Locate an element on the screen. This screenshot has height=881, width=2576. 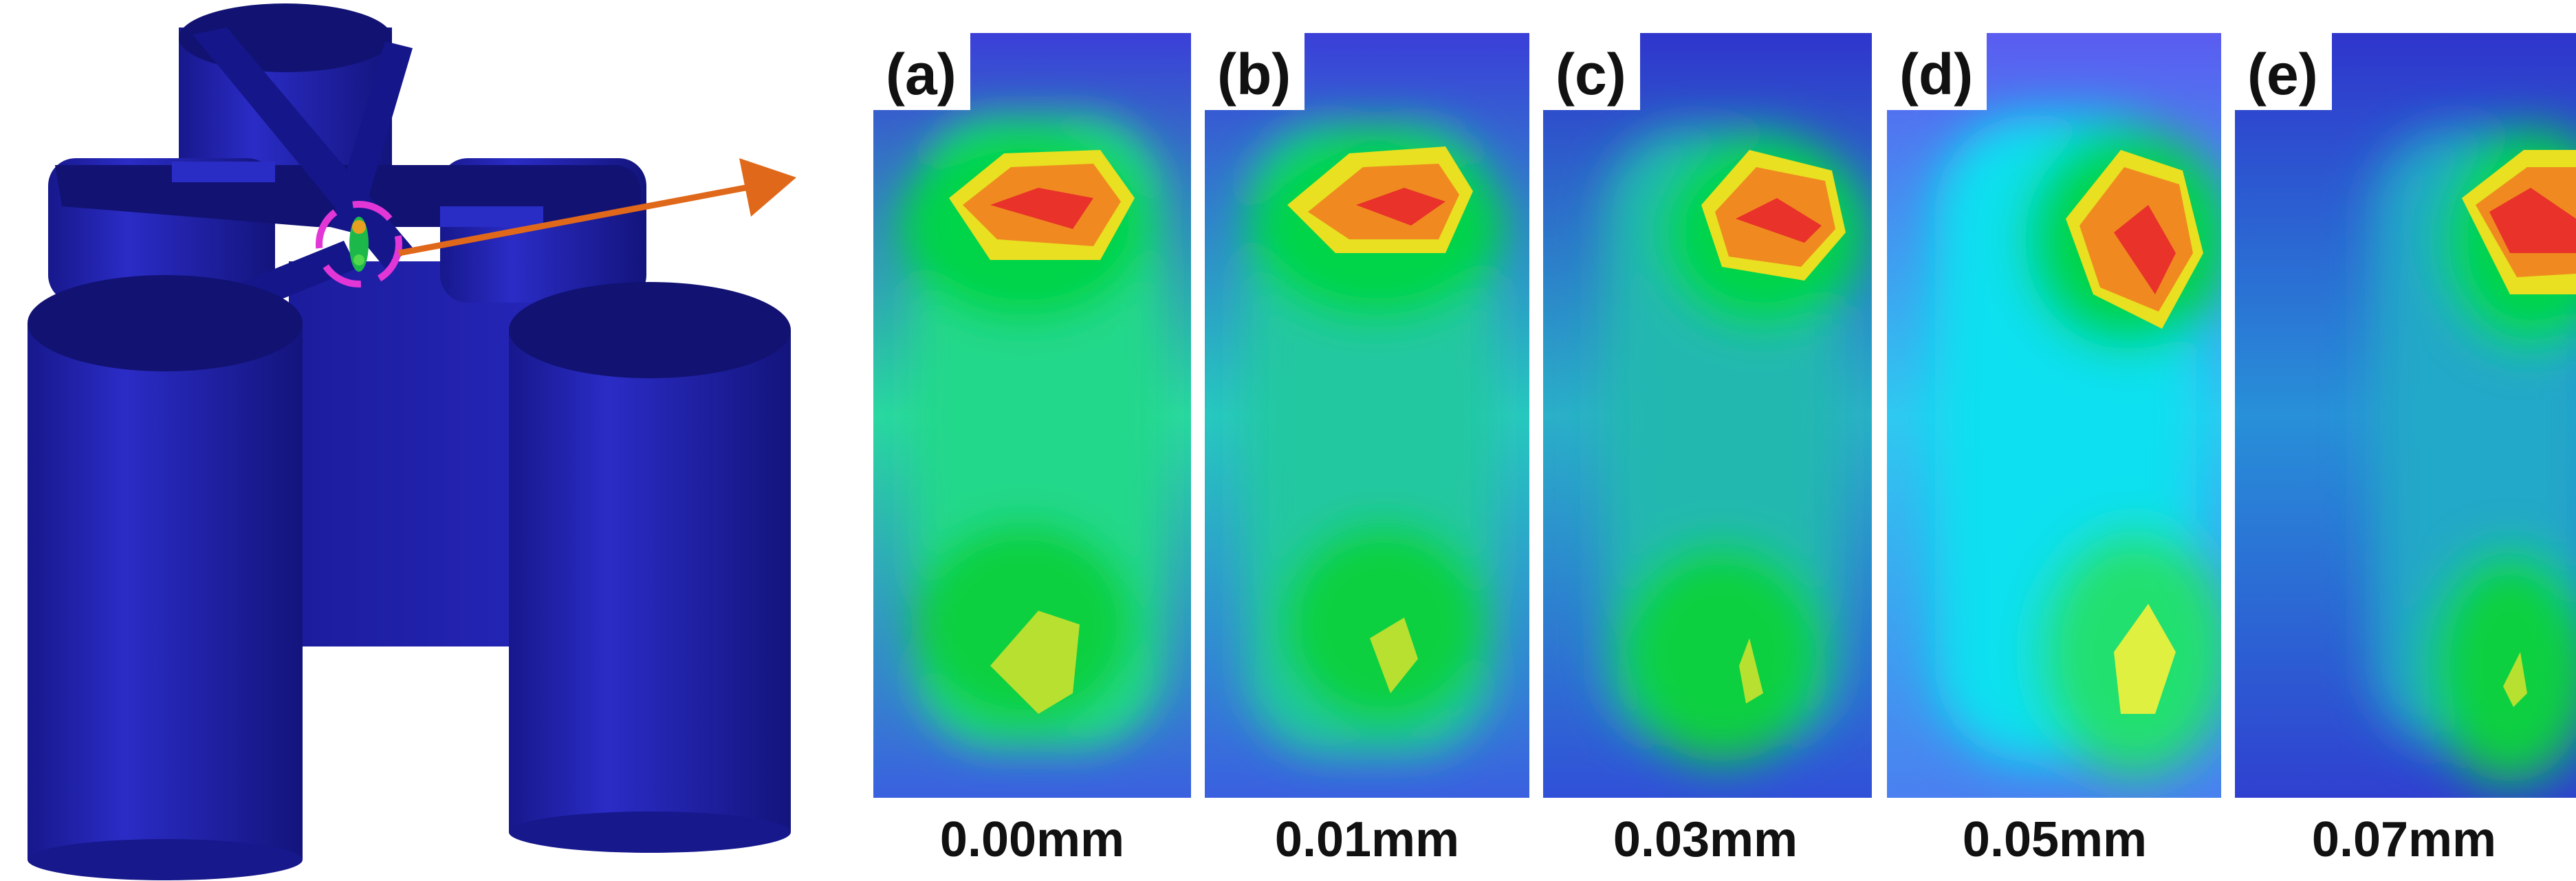
panel-tag-d: (d) is located at coordinates (1937, 71).